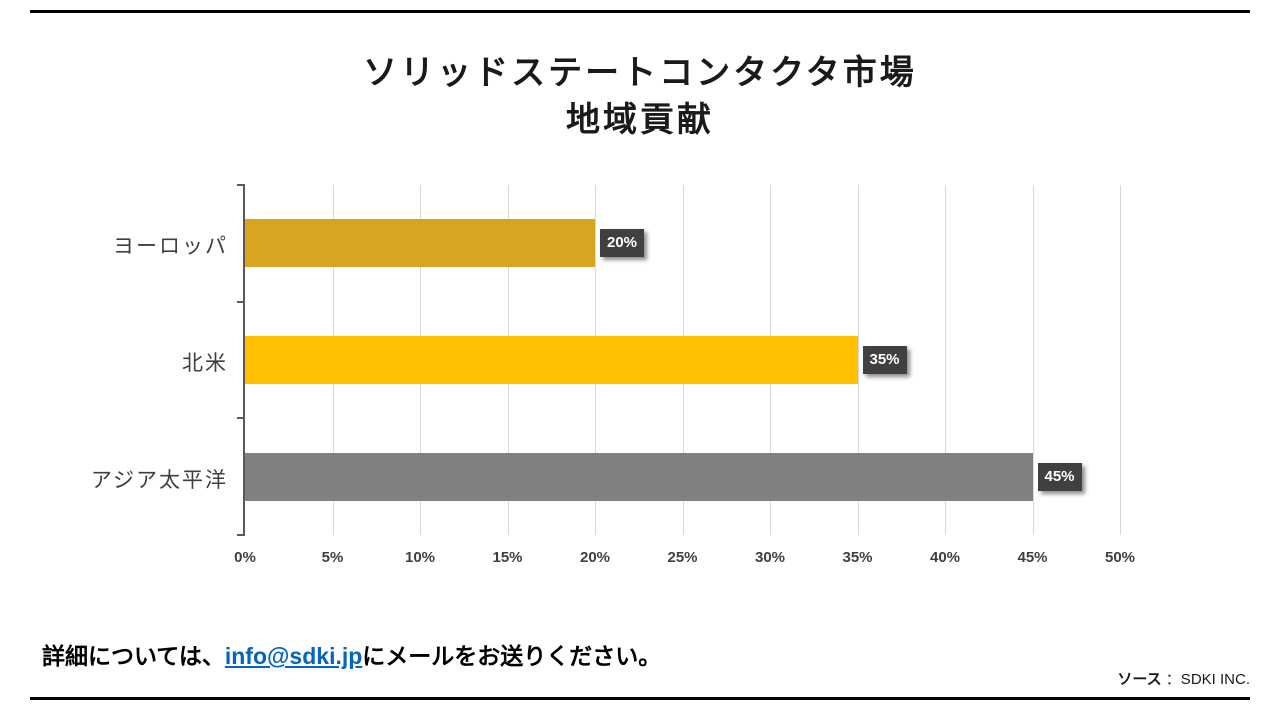  What do you see at coordinates (133, 656) in the screenshot?
I see `contact-note-prefix: 詳細については、` at bounding box center [133, 656].